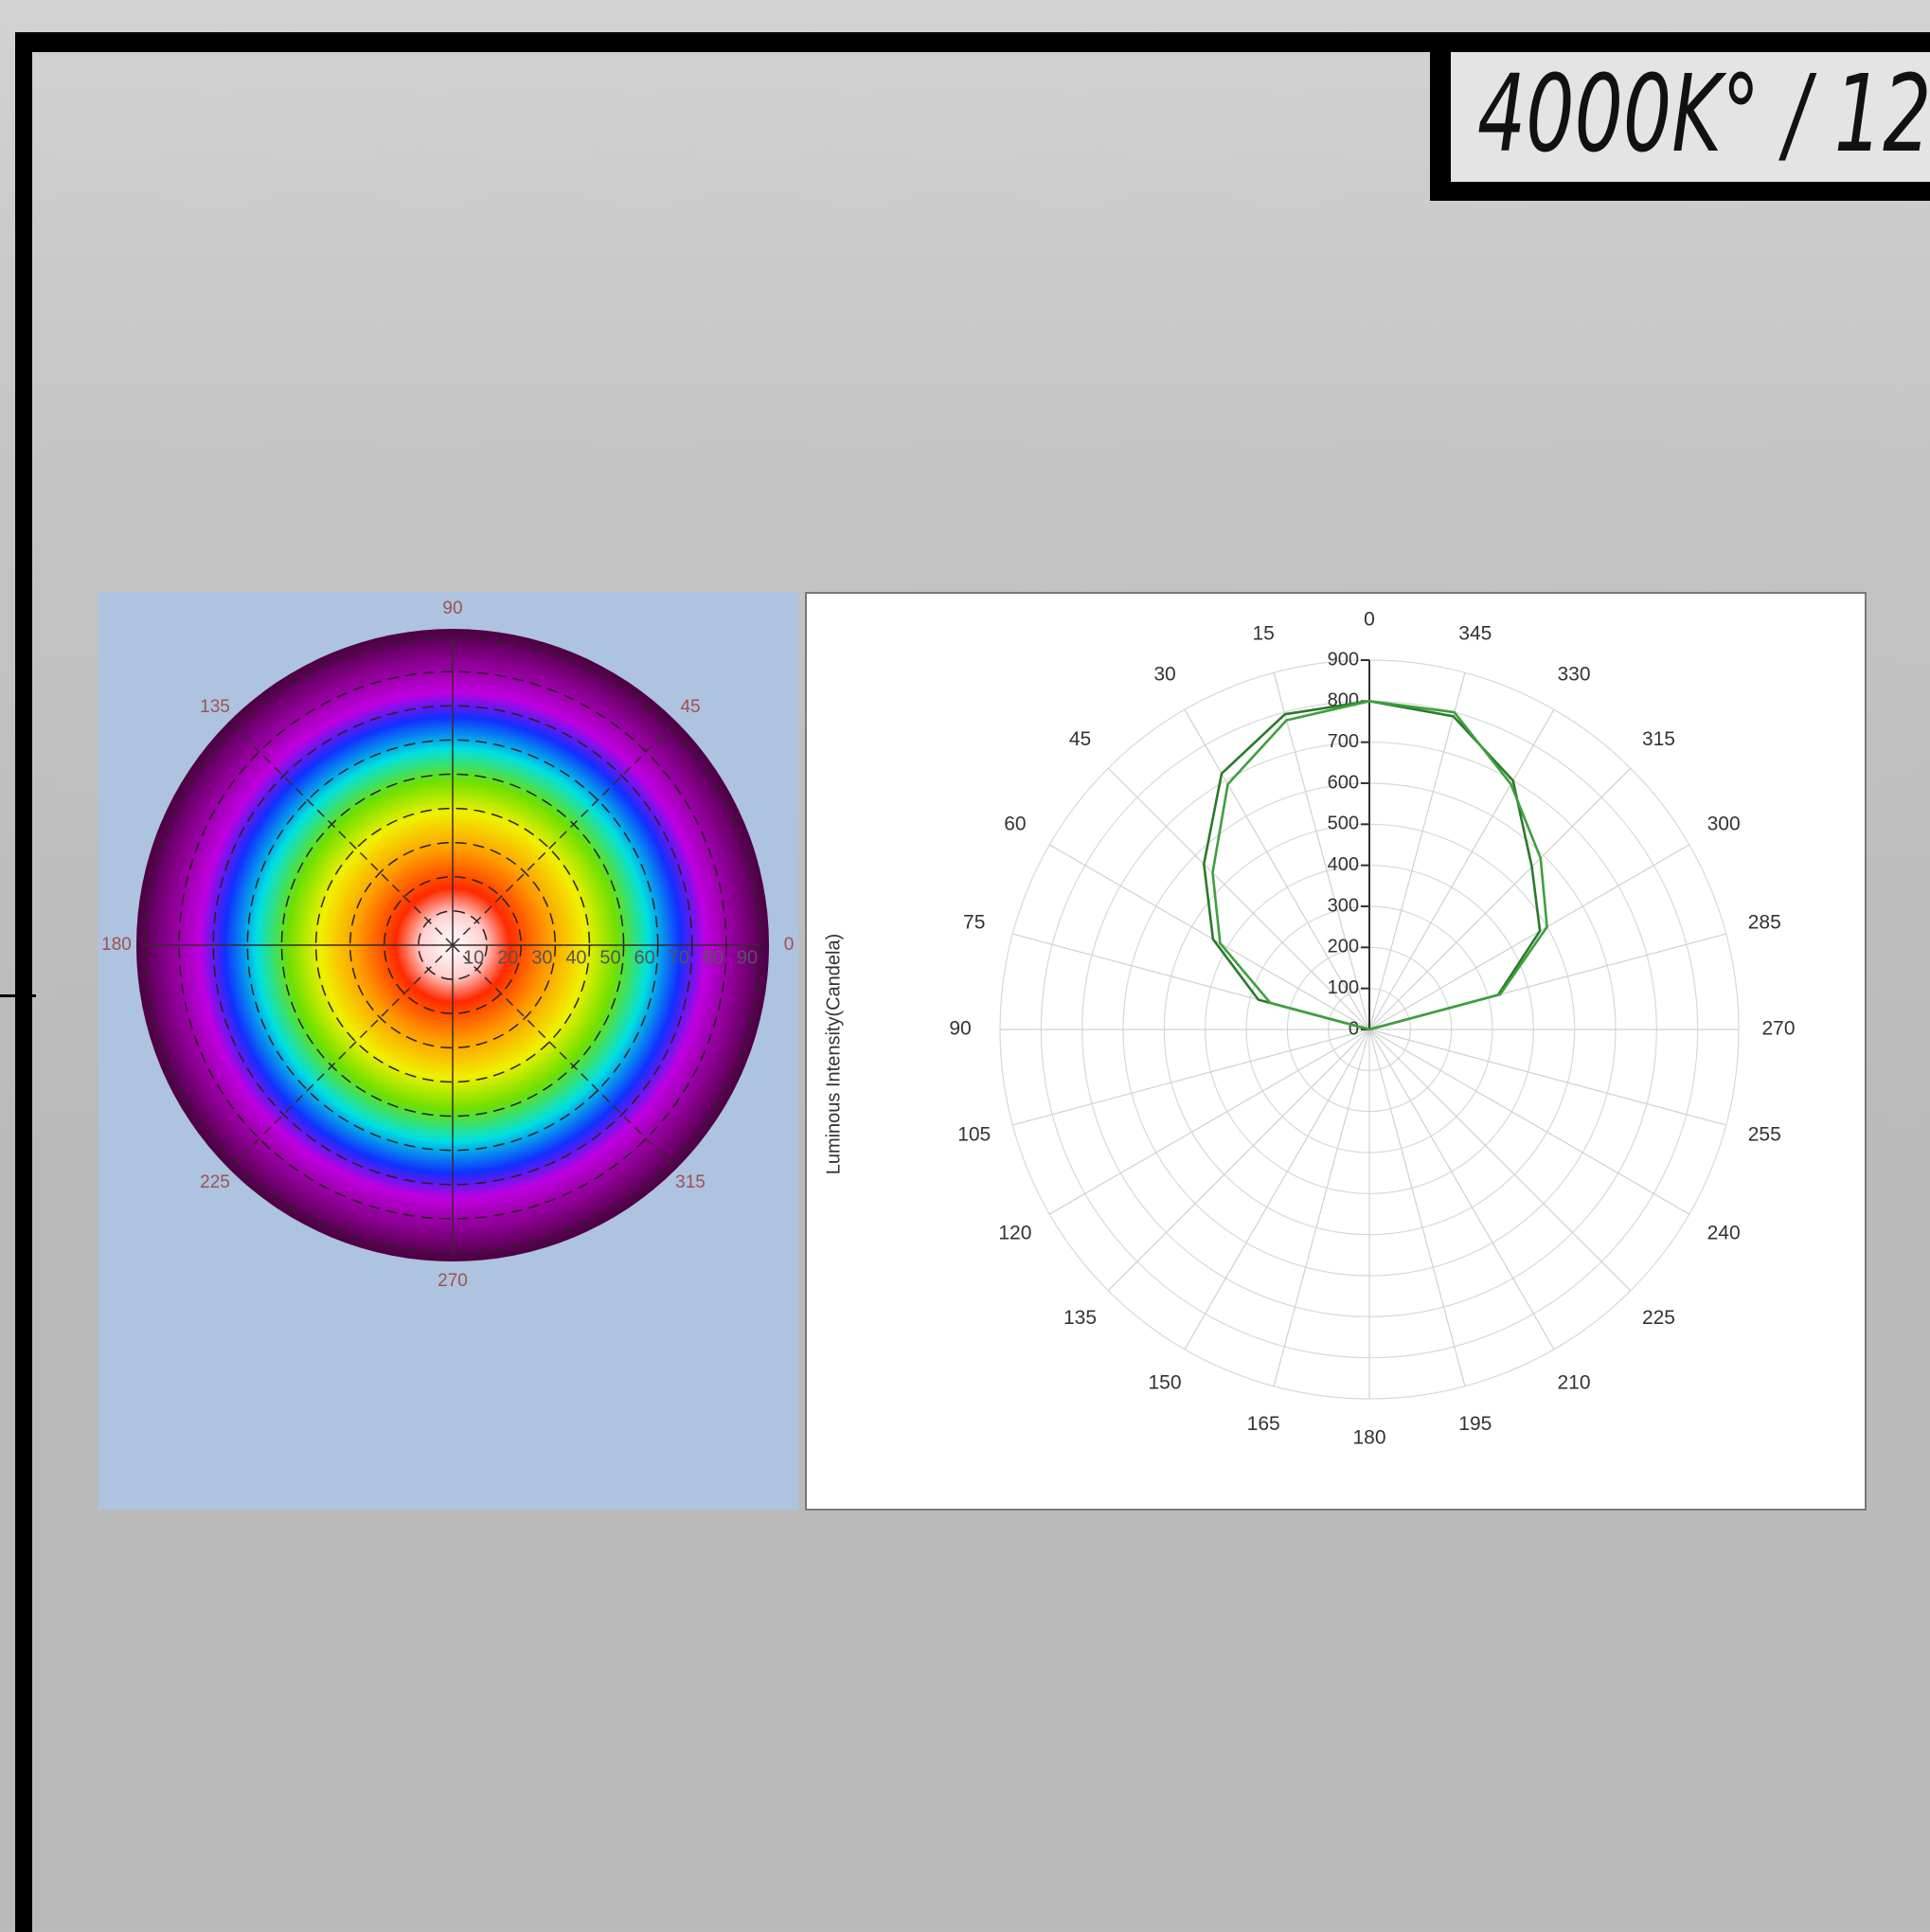 The image size is (1930, 1932). What do you see at coordinates (974, 923) in the screenshot?
I see `angle-label: 75` at bounding box center [974, 923].